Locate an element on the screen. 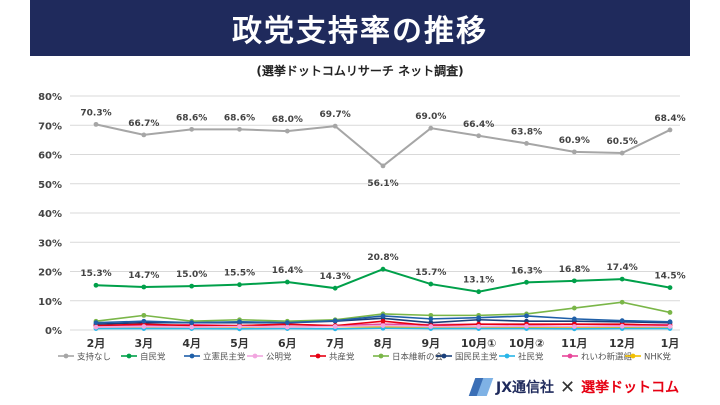 This screenshot has width=720, height=405. title-banner: 政党支持率の推移 is located at coordinates (360, 28).